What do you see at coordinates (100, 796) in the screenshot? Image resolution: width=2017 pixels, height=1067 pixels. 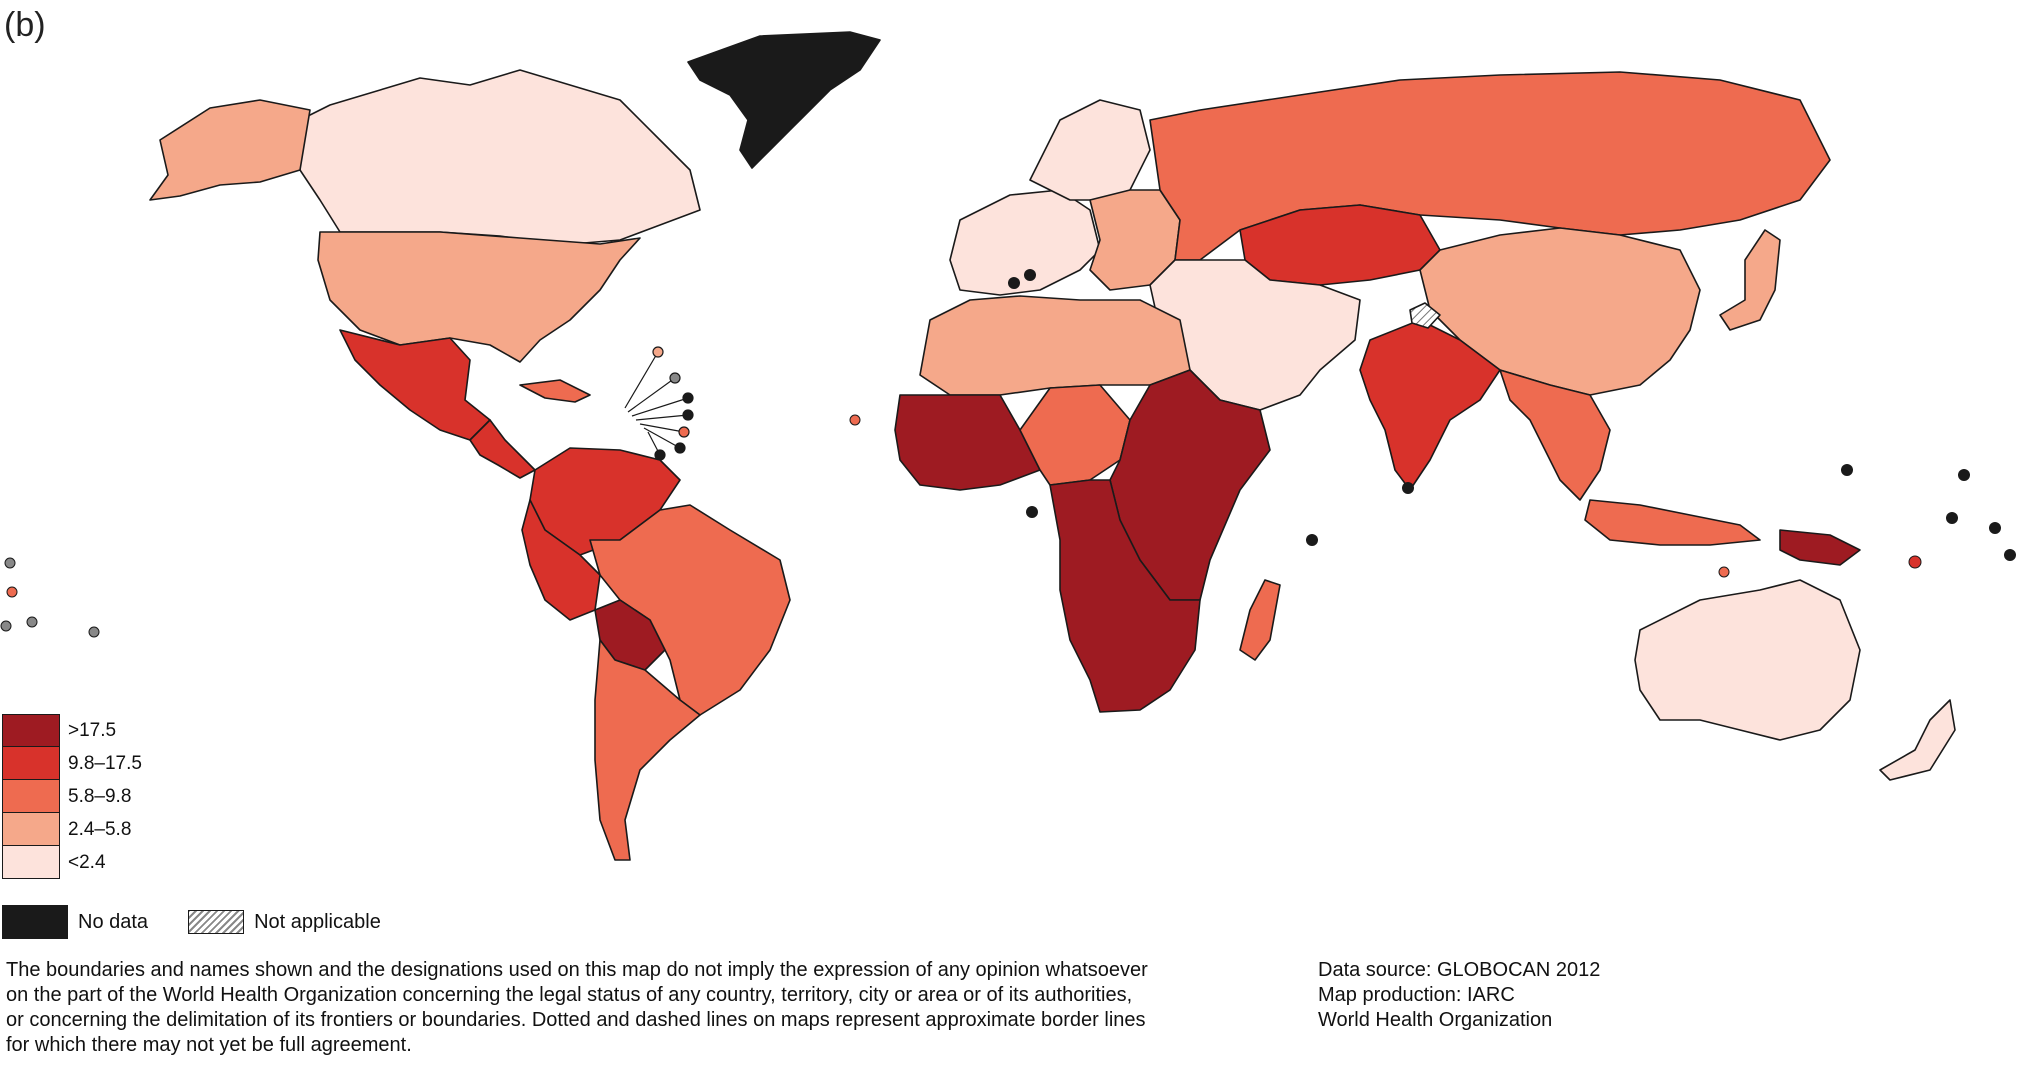 I see `legend-label: 5.8–9.8` at bounding box center [100, 796].